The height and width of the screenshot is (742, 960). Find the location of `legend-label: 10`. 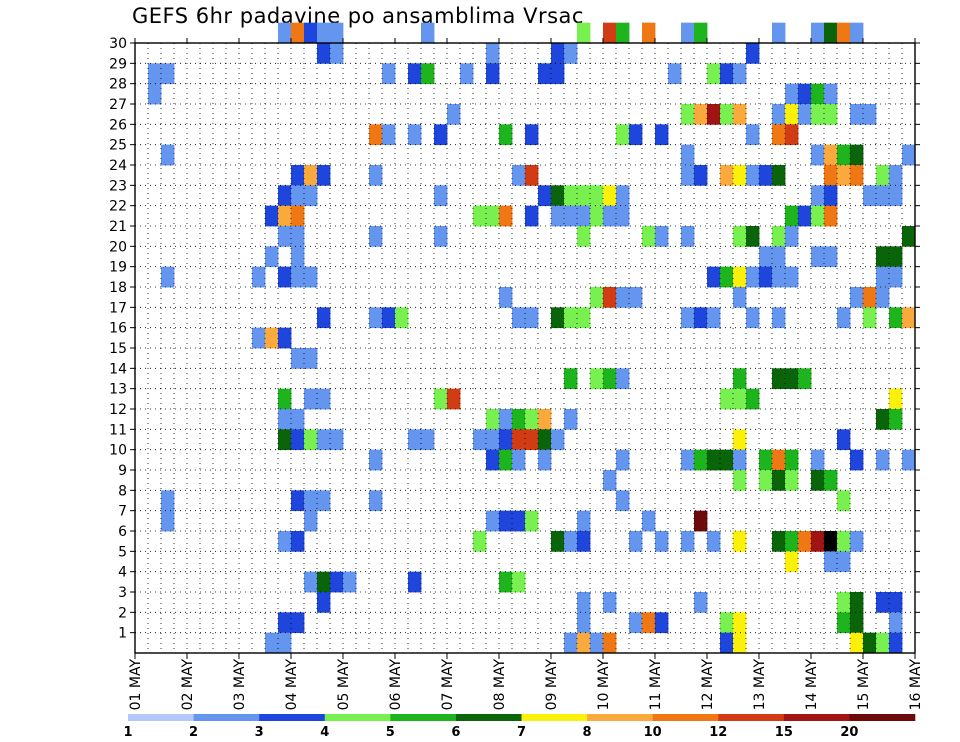

legend-label: 10 is located at coordinates (653, 732).